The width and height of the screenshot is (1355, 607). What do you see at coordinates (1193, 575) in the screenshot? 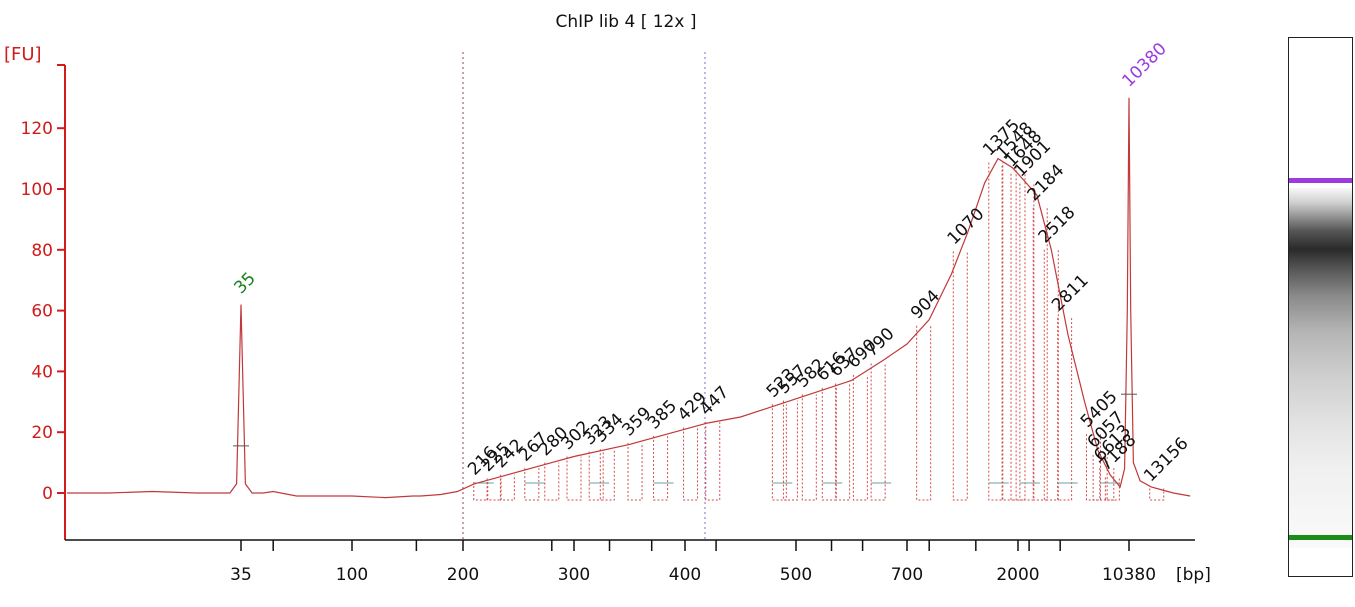
I see `x-axis-unit-label: [bp]` at bounding box center [1193, 575].